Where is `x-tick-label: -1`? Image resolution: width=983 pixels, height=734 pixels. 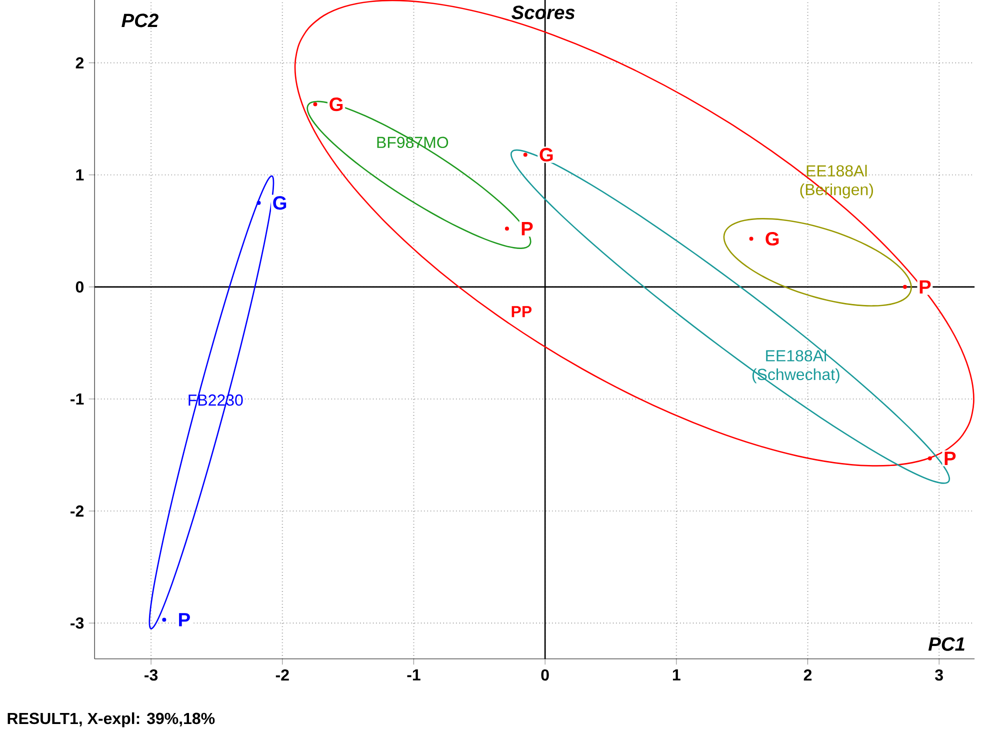 x-tick-label: -1 is located at coordinates (413, 674).